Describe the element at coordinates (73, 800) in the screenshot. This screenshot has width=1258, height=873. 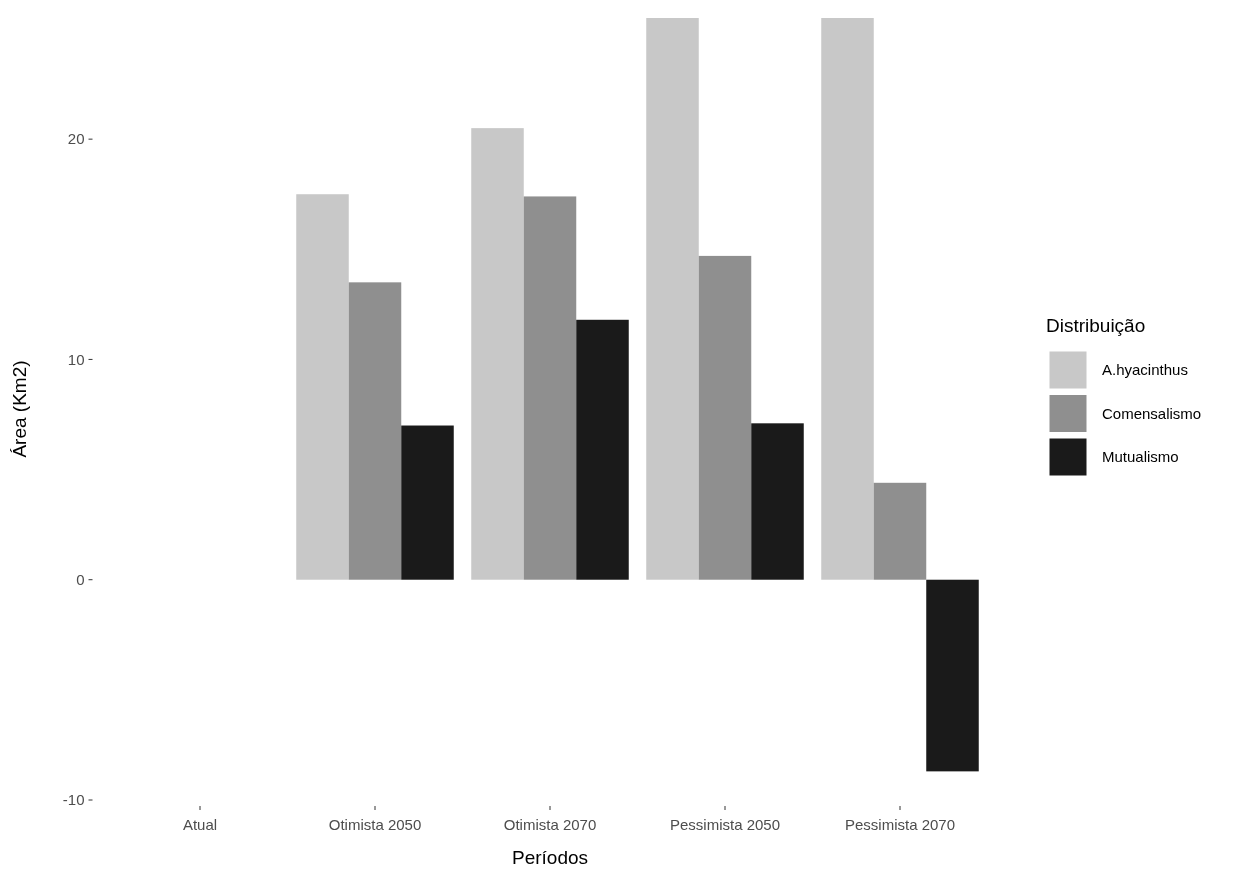
I see `y-tick-label: -10` at that location.